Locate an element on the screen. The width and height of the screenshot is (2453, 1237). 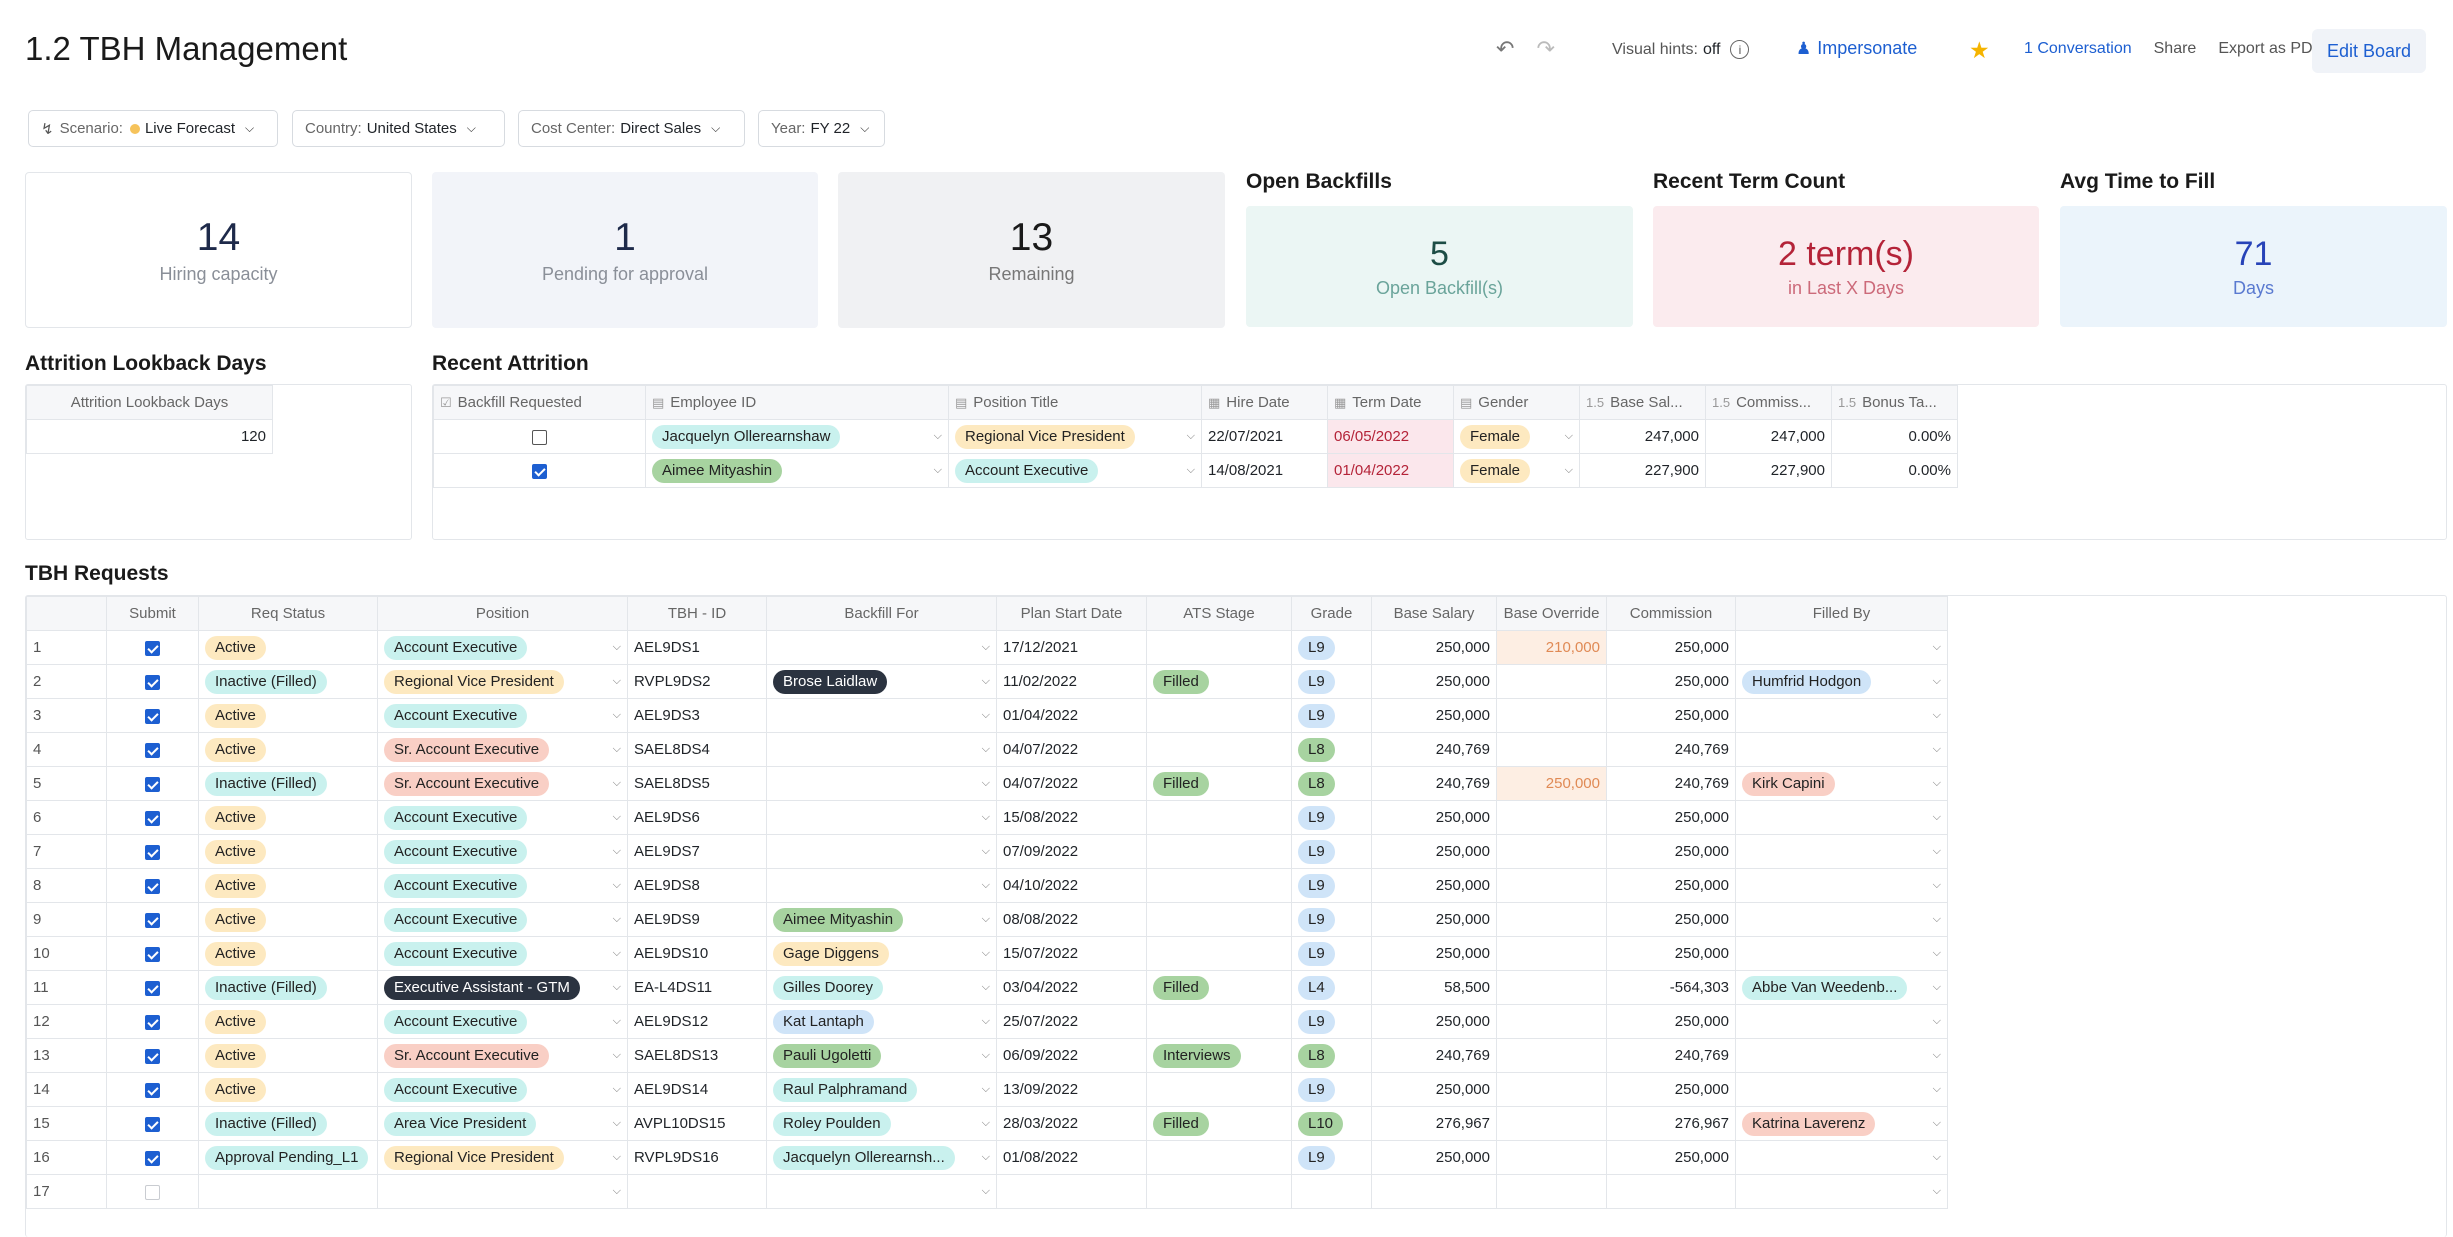
scenario-filter: ↯ Scenario: Live Forecast ⌵ is located at coordinates (153, 128).